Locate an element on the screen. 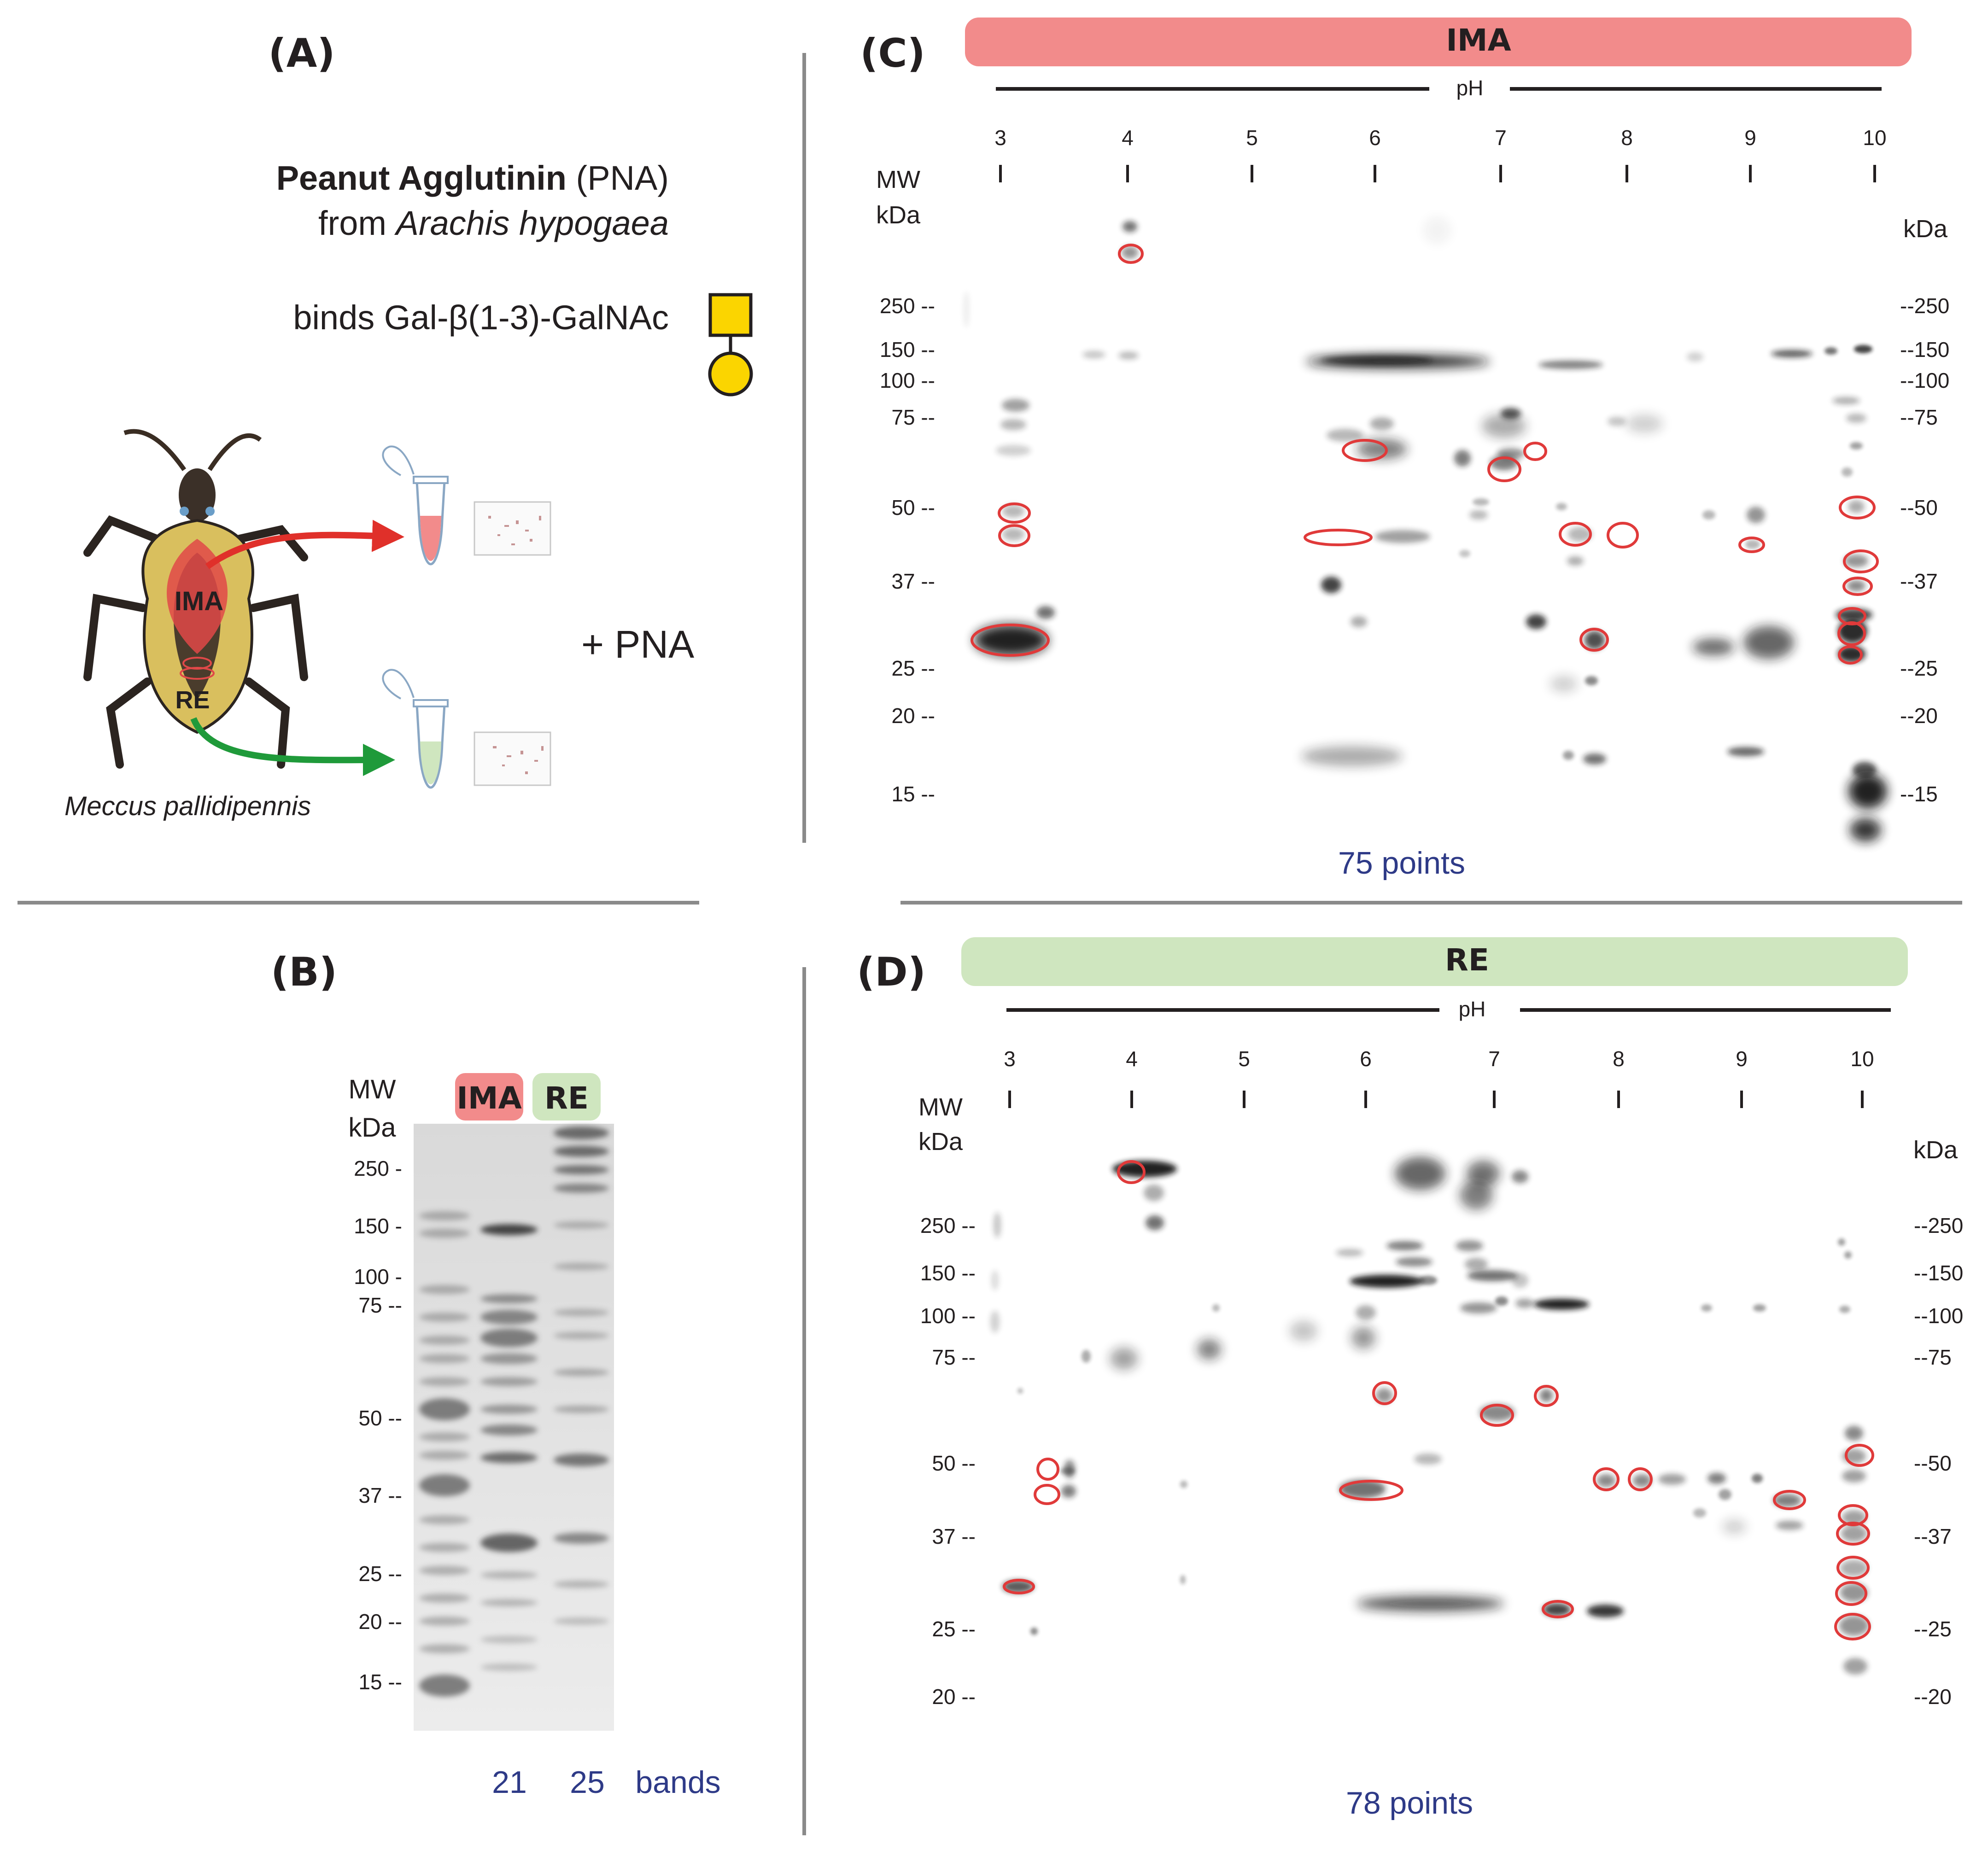 The width and height of the screenshot is (1988, 1856). ima-arrow is located at coordinates (304, 544).